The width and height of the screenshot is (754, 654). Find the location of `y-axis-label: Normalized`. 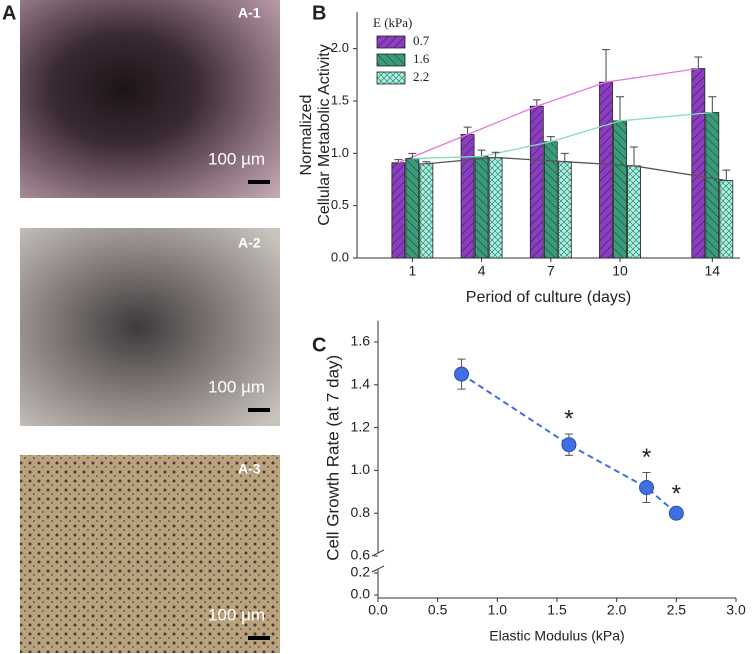

y-axis-label: Normalized is located at coordinates (306, 135).